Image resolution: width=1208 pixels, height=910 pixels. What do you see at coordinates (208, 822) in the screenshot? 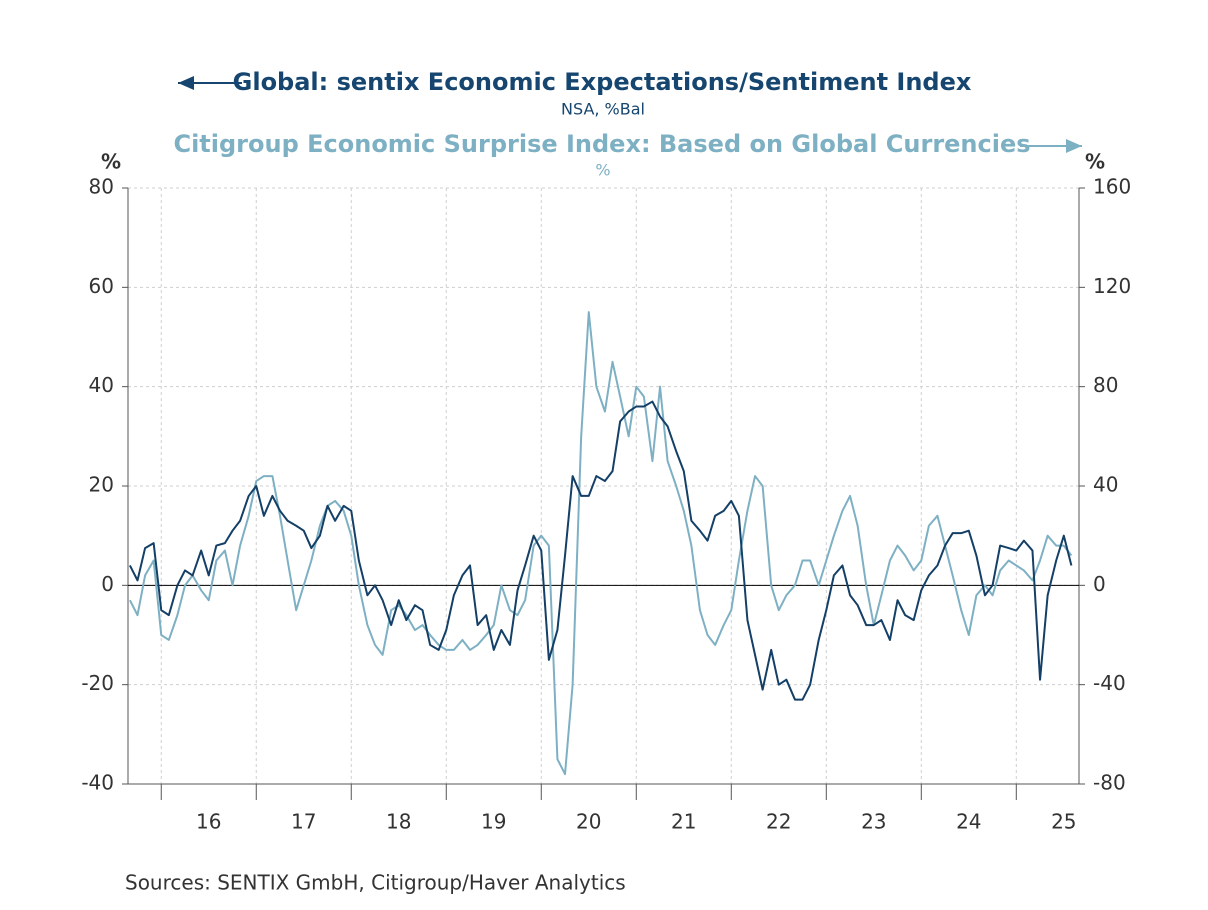
I see `x-tick-label: 16` at bounding box center [208, 822].